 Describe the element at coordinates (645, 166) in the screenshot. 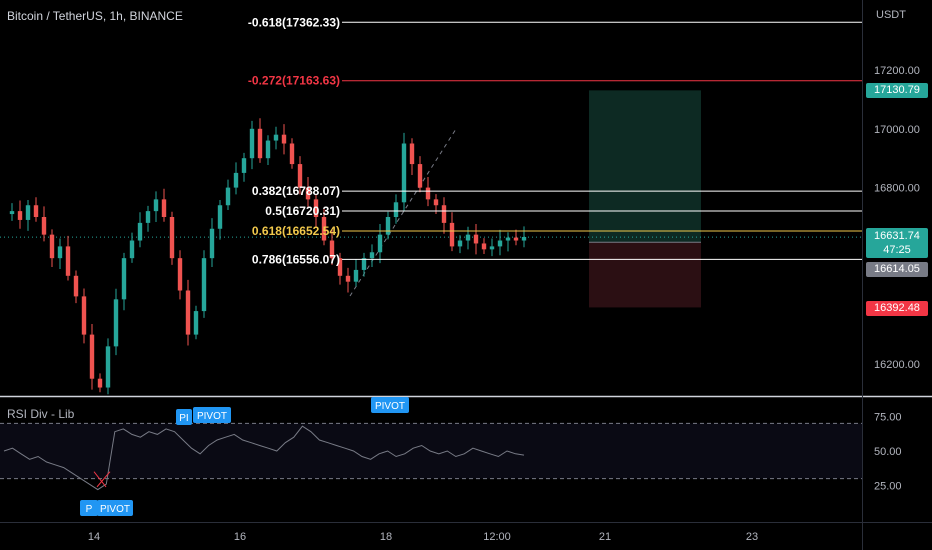

I see `take-profit-zone` at that location.